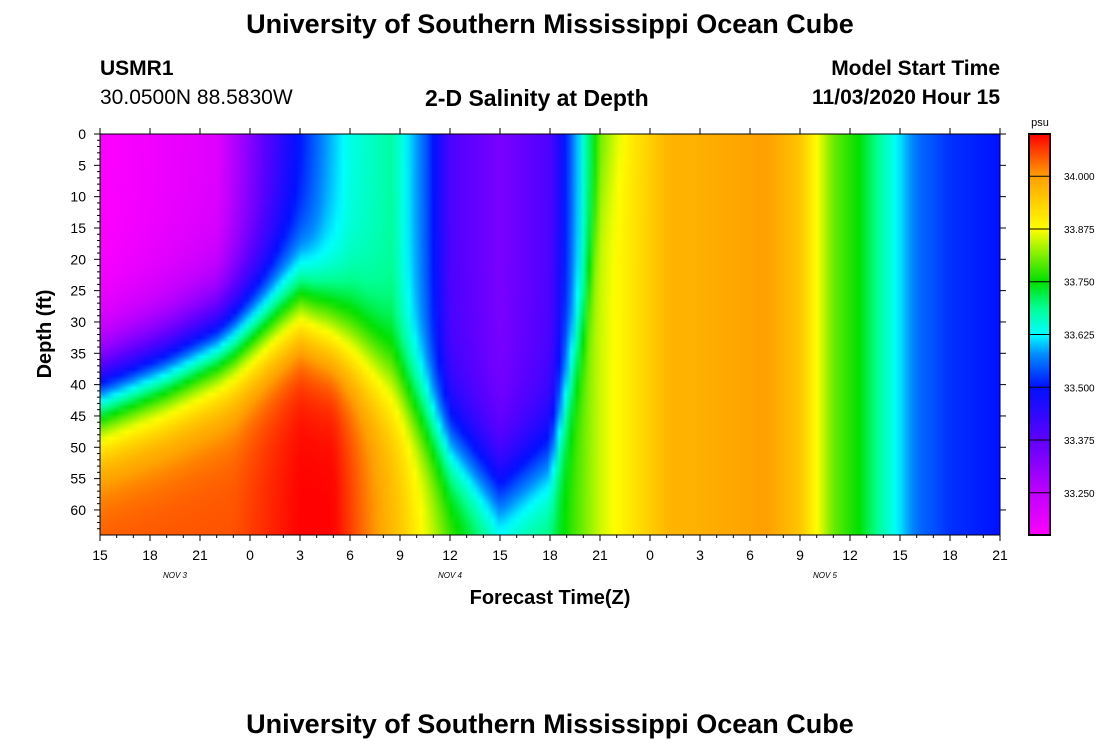 This screenshot has height=750, width=1100. I want to click on model-start-value: 11/03/2020 Hour 15, so click(906, 97).